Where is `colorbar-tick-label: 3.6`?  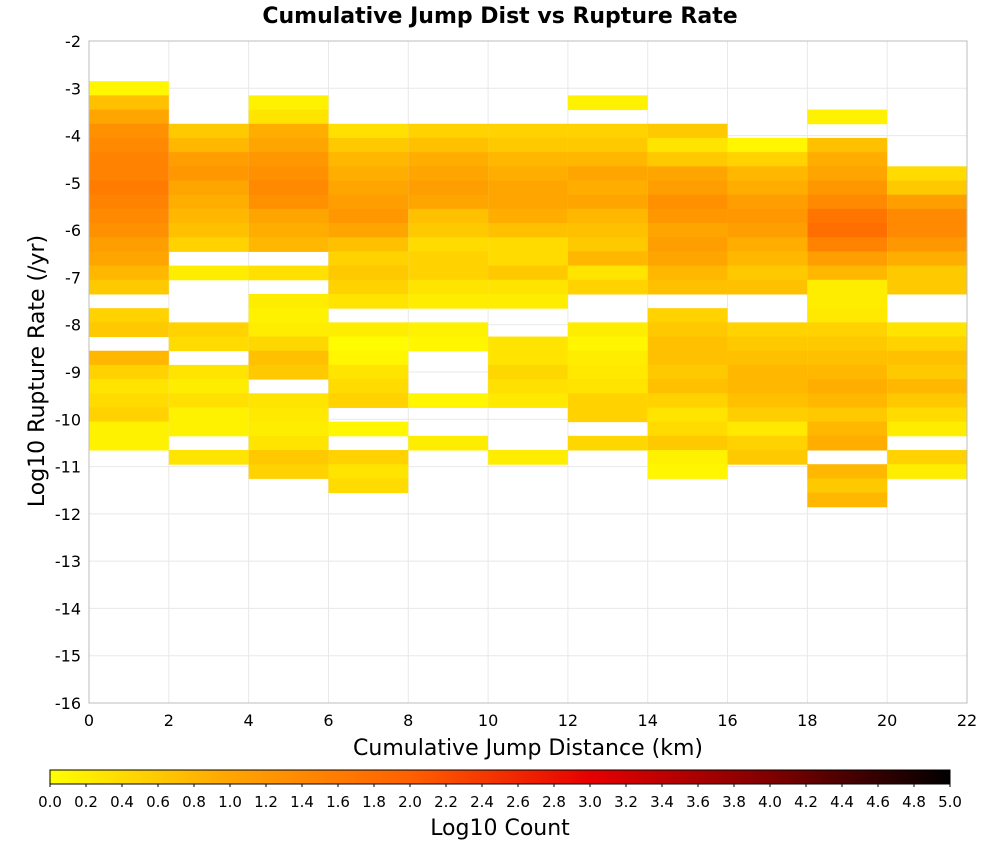 colorbar-tick-label: 3.6 is located at coordinates (698, 802).